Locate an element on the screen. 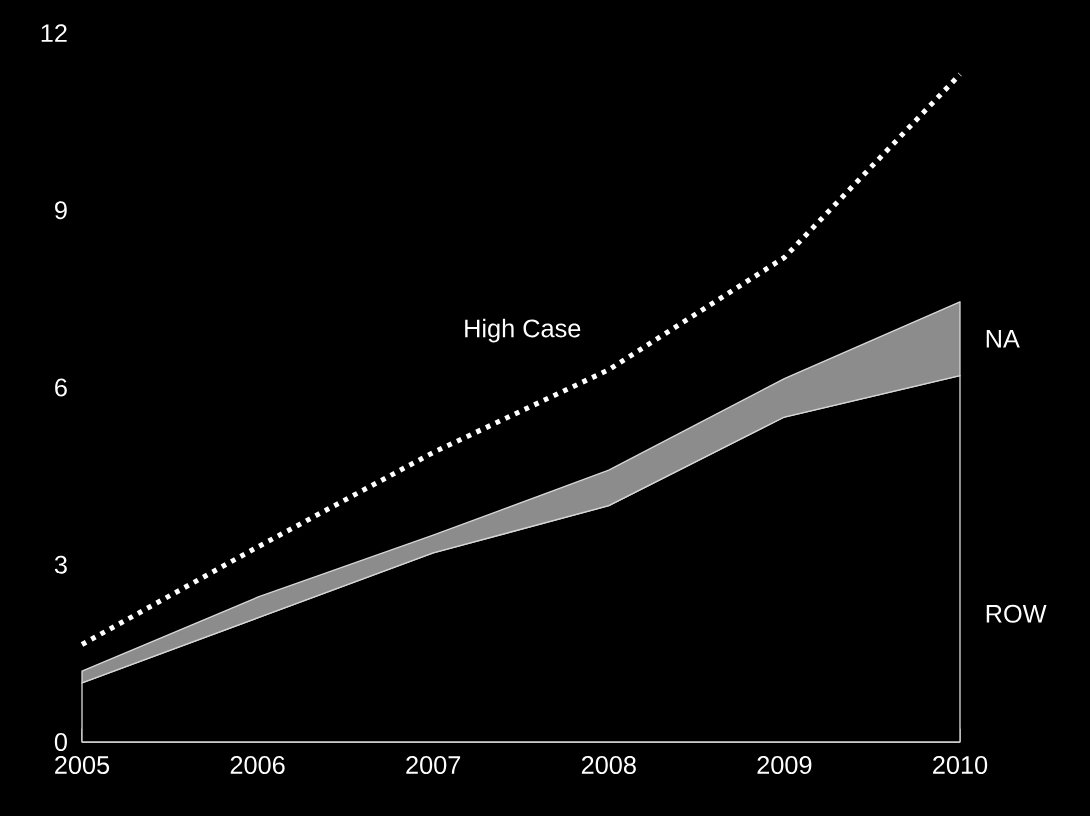 This screenshot has height=816, width=1090. series-label: NA is located at coordinates (1003, 339).